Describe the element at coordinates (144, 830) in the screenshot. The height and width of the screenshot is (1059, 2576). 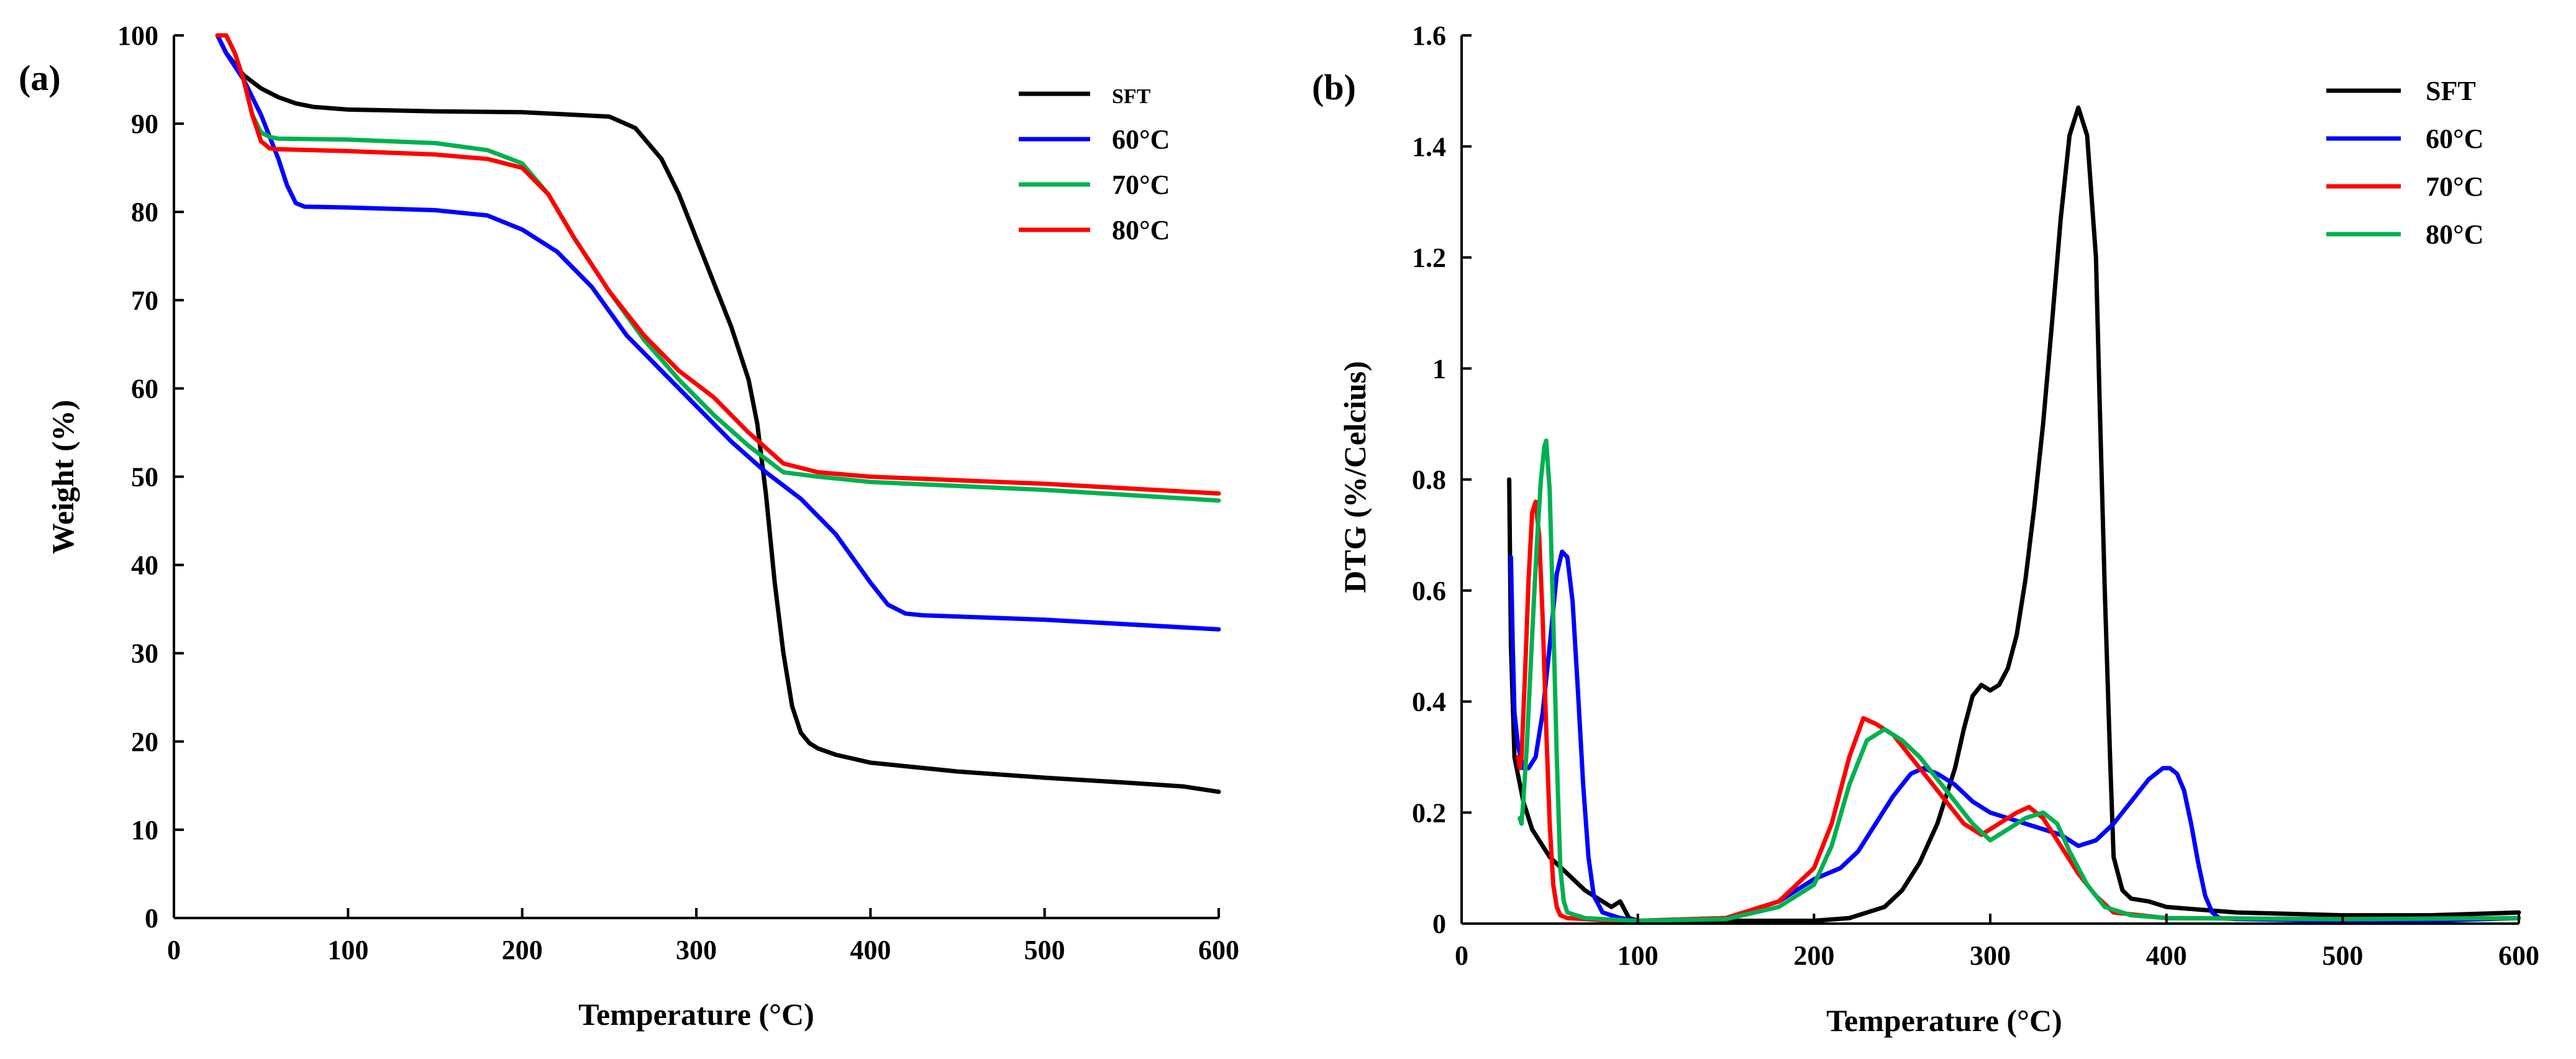
I see `y-tick-label: 10` at that location.